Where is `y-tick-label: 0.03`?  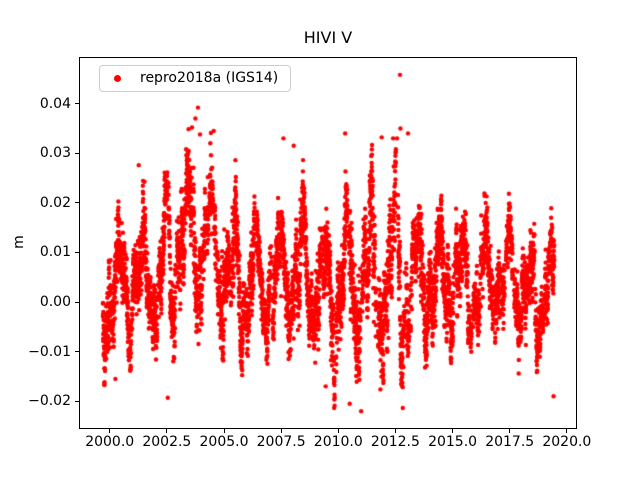
y-tick-label: 0.03 is located at coordinates (55, 153).